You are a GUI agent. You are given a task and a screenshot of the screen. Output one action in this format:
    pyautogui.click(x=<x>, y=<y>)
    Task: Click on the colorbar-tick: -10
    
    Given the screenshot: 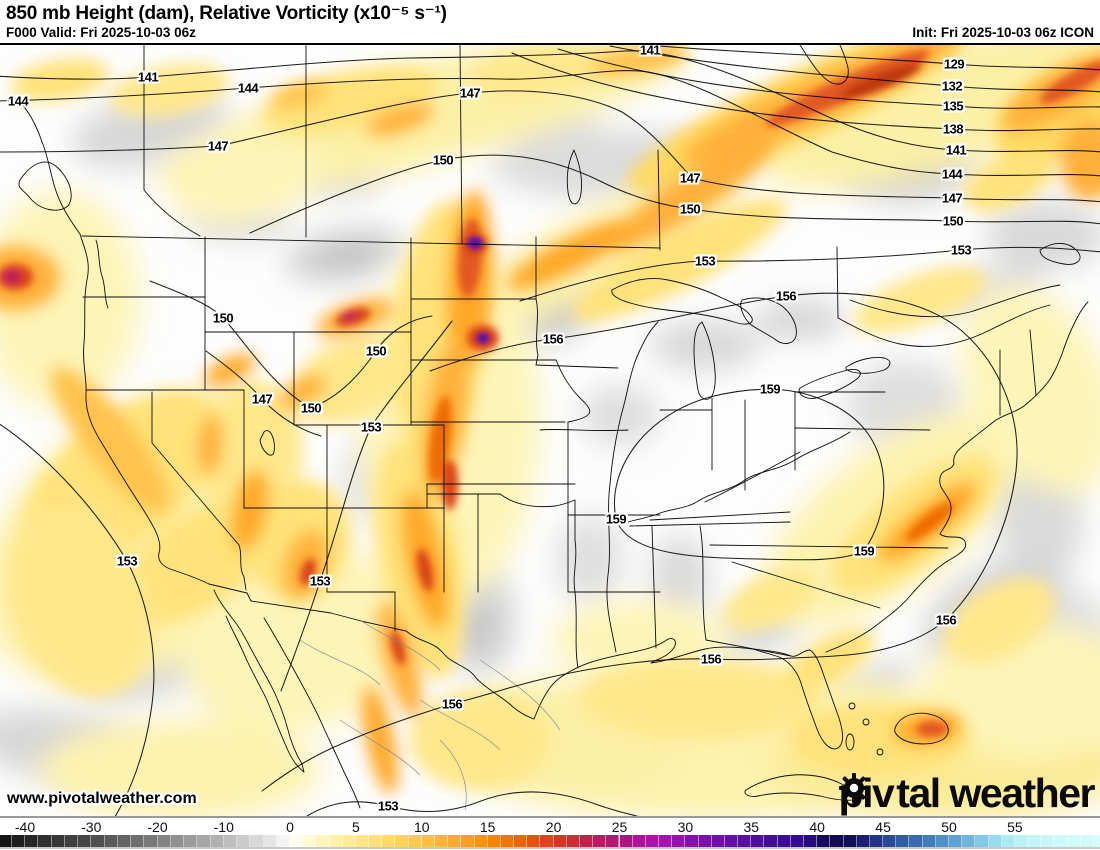 What is the action you would take?
    pyautogui.click(x=223, y=827)
    